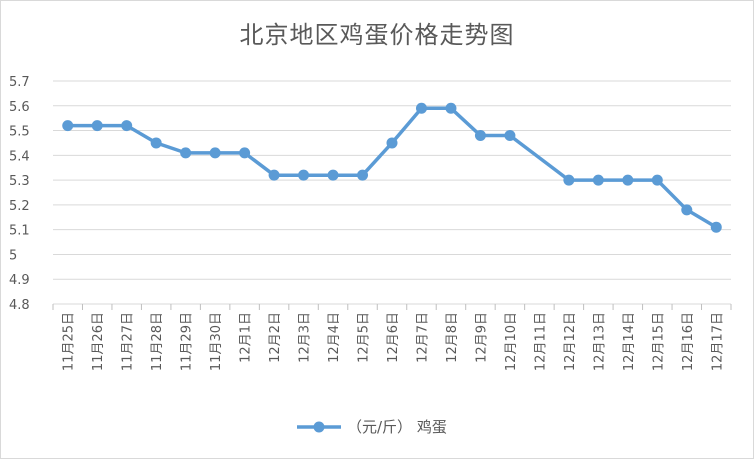 The height and width of the screenshot is (459, 754). Describe the element at coordinates (19, 280) in the screenshot. I see `y-tick-label: 4.9` at that location.